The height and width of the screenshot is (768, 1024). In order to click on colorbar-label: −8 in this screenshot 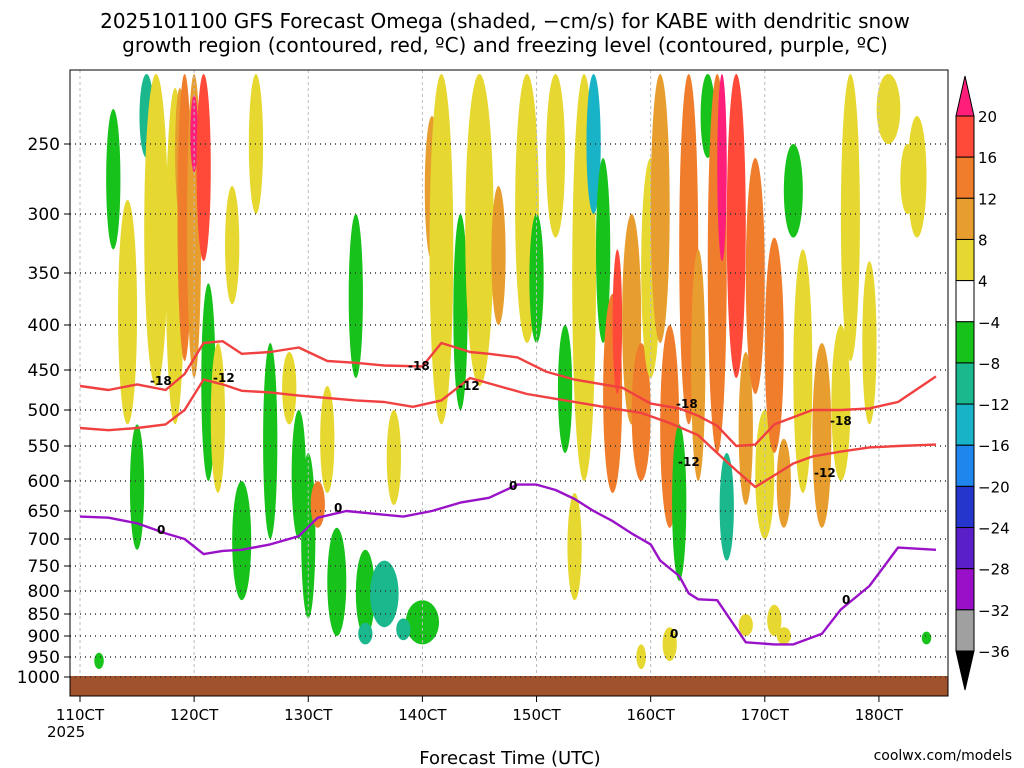, I will do `click(989, 364)`.